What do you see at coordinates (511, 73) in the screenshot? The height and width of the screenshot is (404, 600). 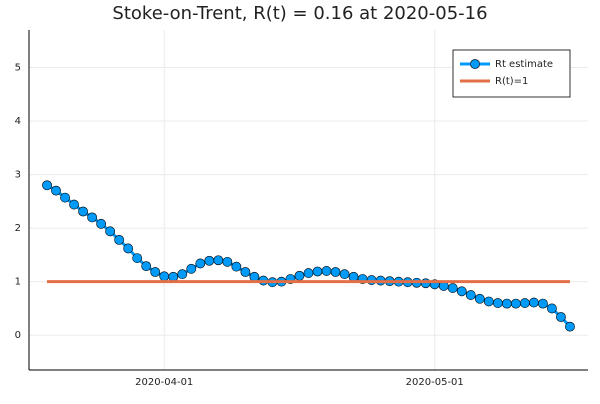 I see `legend-box` at bounding box center [511, 73].